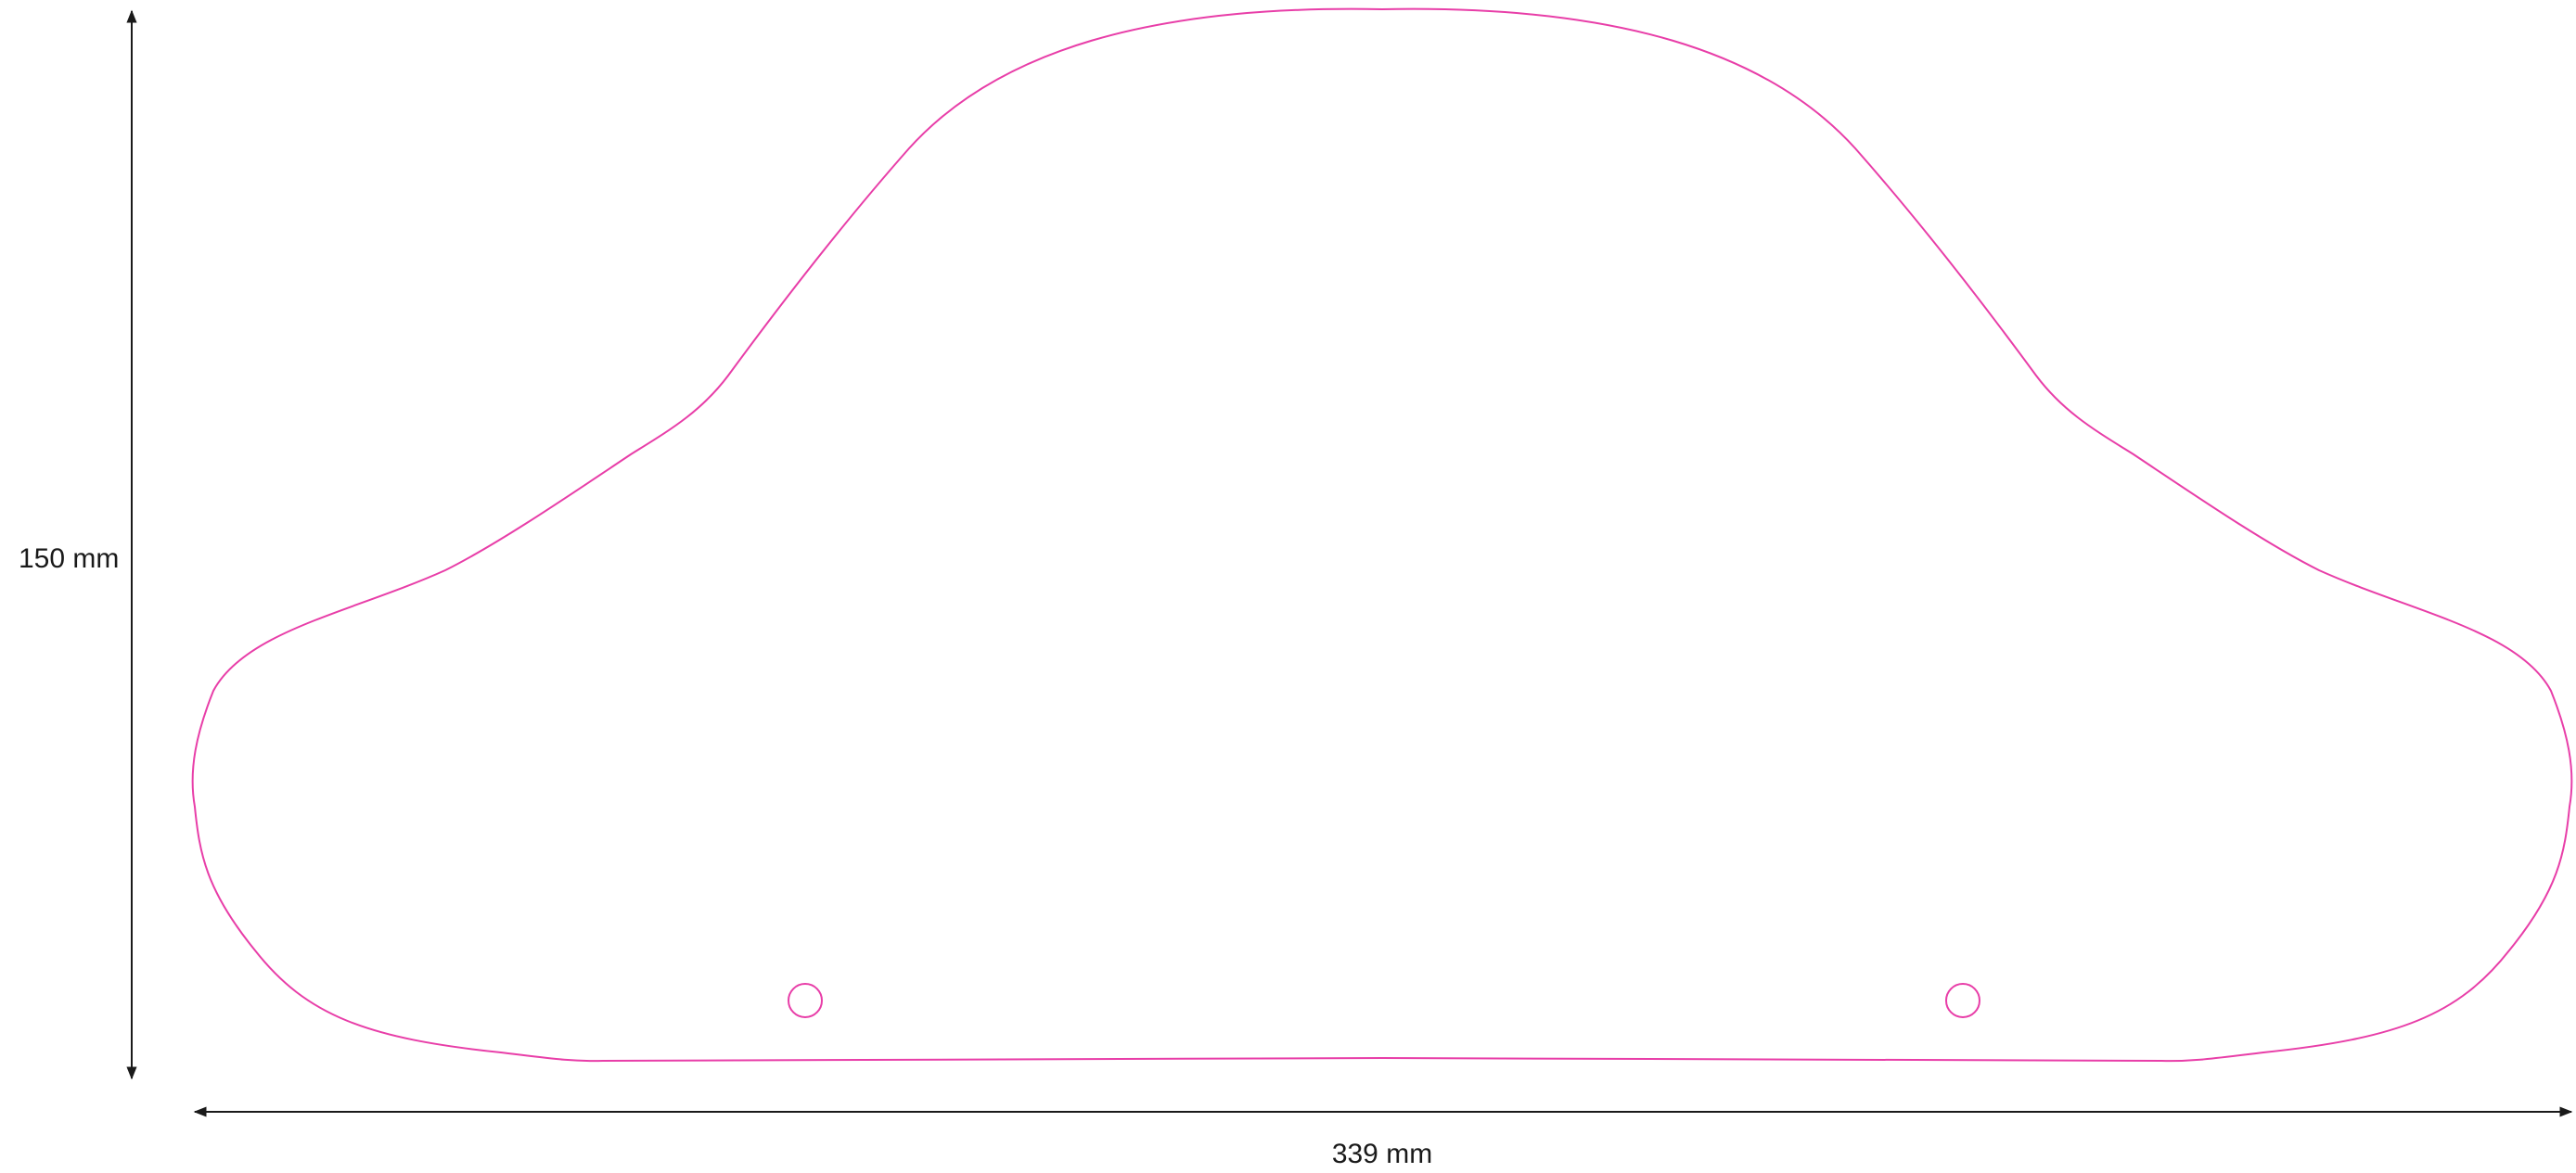 Image resolution: width=2576 pixels, height=1173 pixels. Describe the element at coordinates (1382, 1154) in the screenshot. I see `width-dimension-label: 339 mm` at that location.